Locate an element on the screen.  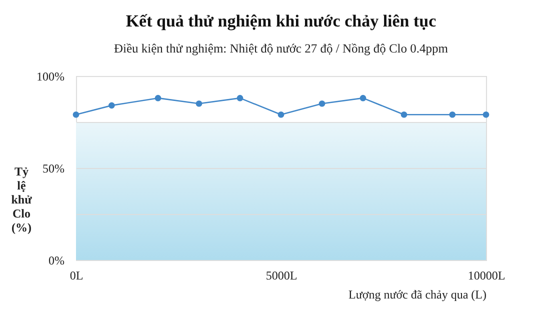
y-tick-label: 50% is located at coordinates (53, 169).